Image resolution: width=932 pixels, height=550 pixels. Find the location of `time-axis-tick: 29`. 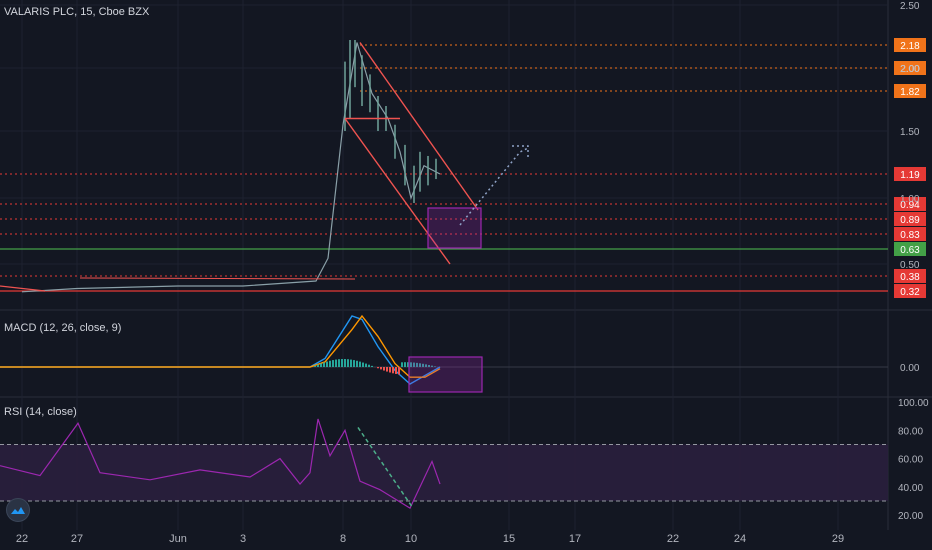

time-axis-tick: 29 is located at coordinates (838, 539).